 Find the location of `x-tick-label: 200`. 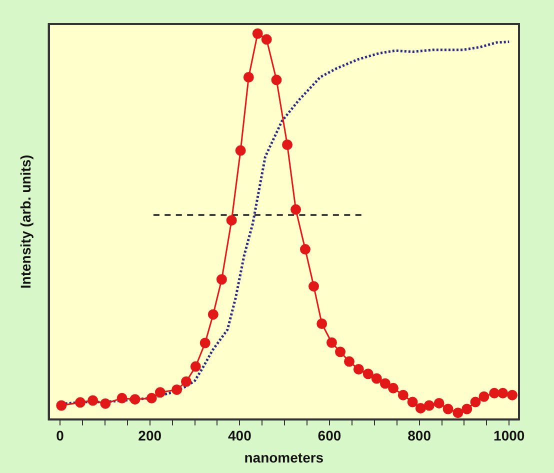

x-tick-label: 200 is located at coordinates (150, 436).